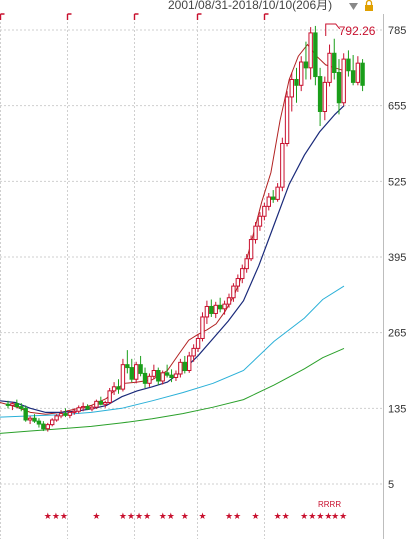 The width and height of the screenshot is (417, 544). I want to click on max-callout-arrow, so click(333, 29).